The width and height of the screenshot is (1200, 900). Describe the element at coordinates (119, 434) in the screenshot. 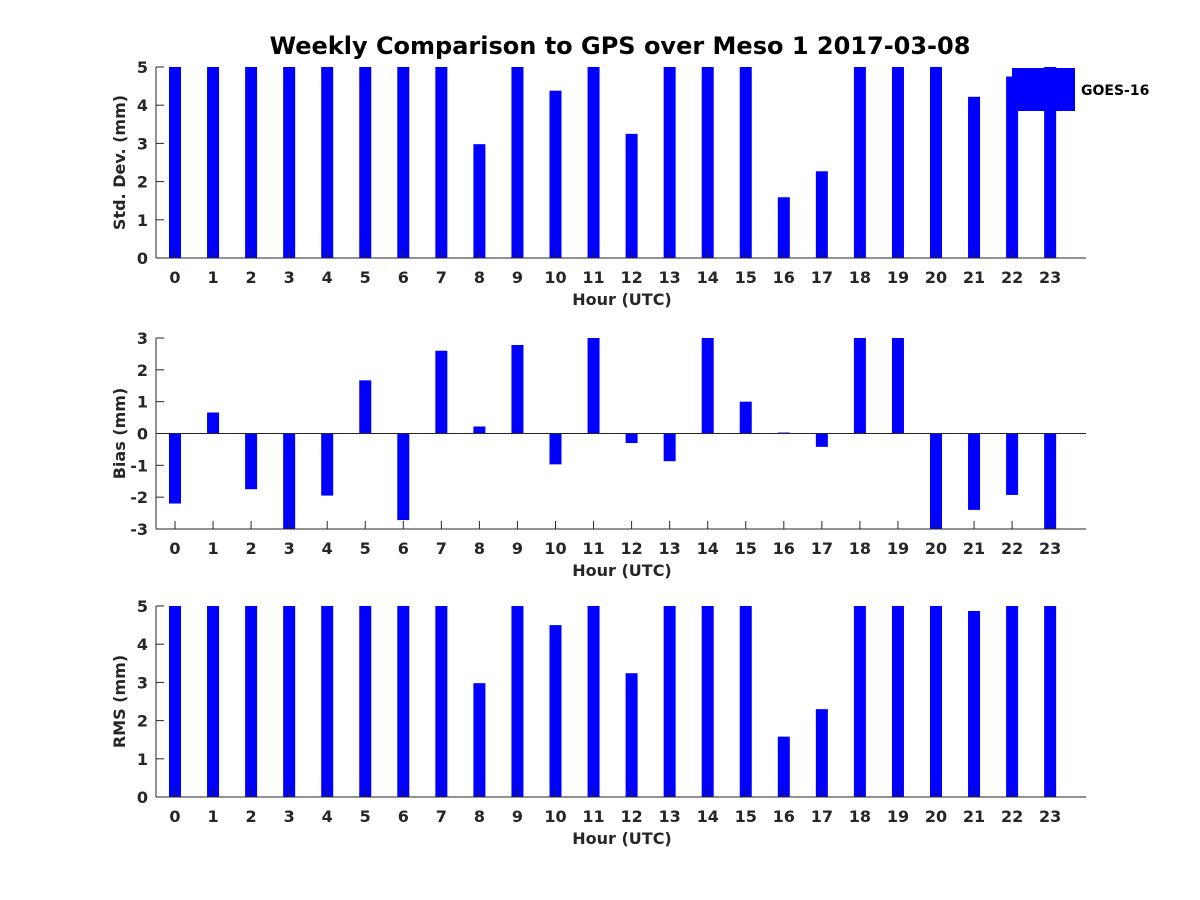

I see `y-axis-label: Bias (mm)` at that location.